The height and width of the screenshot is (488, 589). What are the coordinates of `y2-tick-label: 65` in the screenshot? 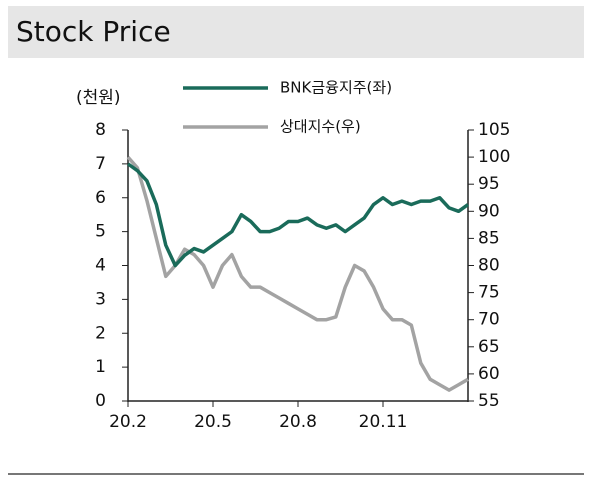 It's located at (489, 347).